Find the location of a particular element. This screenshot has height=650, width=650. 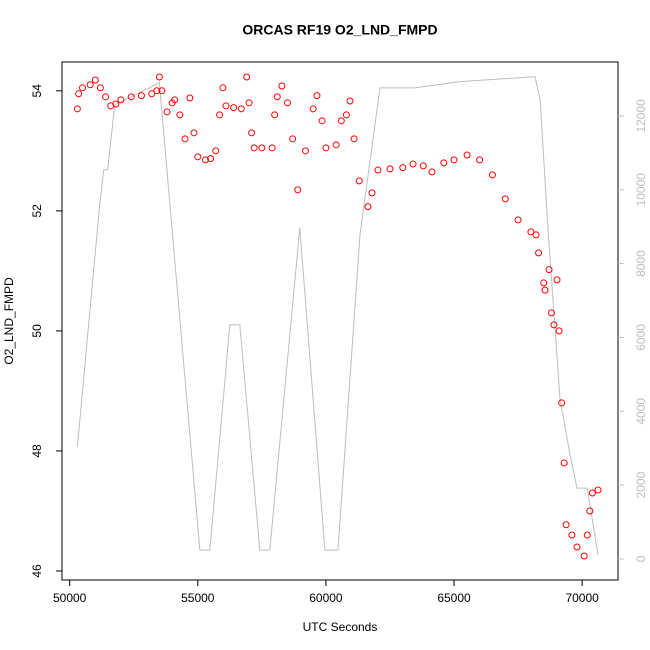

y2-tick-label: 0 is located at coordinates (641, 558).